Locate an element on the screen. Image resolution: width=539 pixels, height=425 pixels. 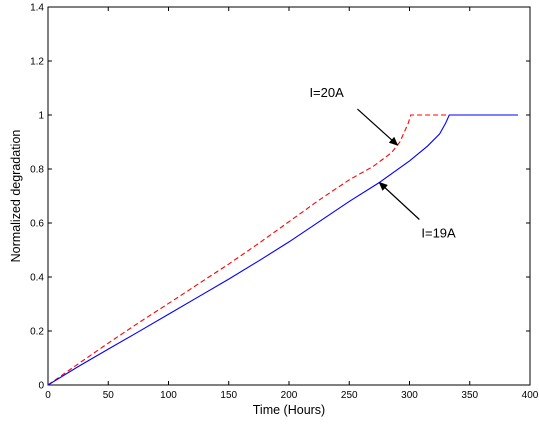
x-tick-label: 300 is located at coordinates (409, 395).